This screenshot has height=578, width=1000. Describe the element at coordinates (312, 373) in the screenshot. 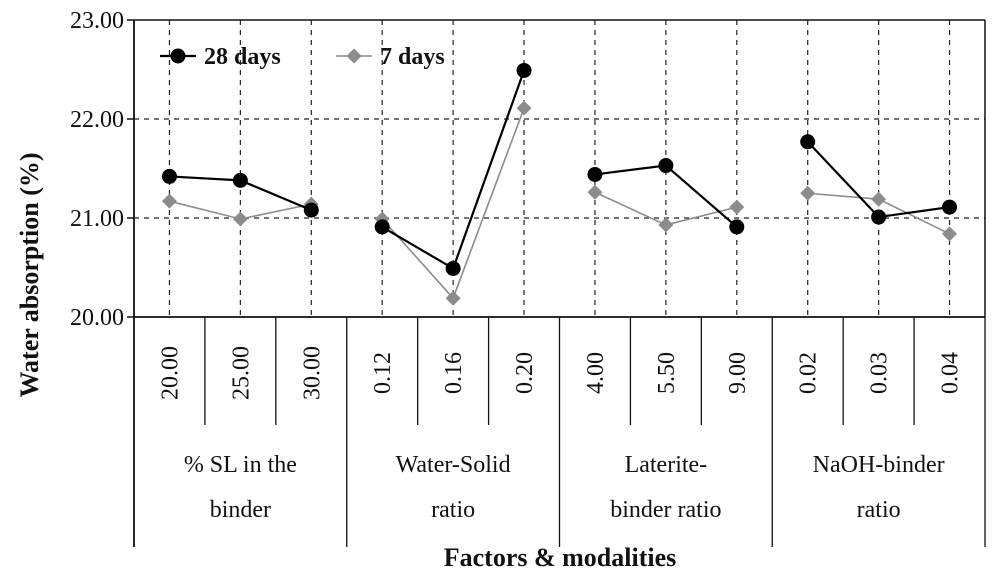

I see `x-tick-label: 30.00` at that location.